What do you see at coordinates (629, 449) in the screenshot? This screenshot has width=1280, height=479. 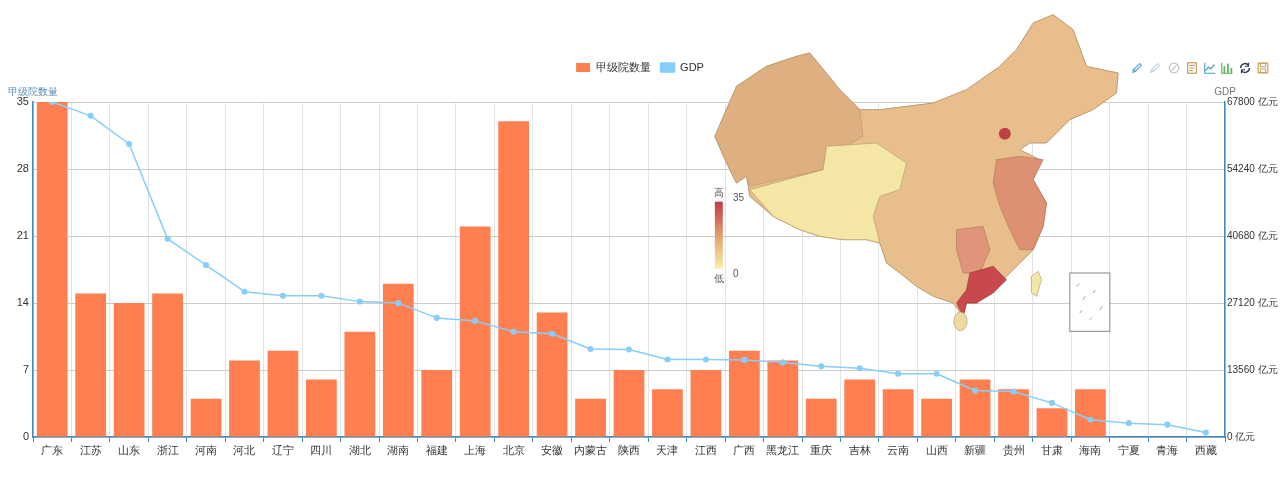 I see `x-tick-label: 陕西` at bounding box center [629, 449].